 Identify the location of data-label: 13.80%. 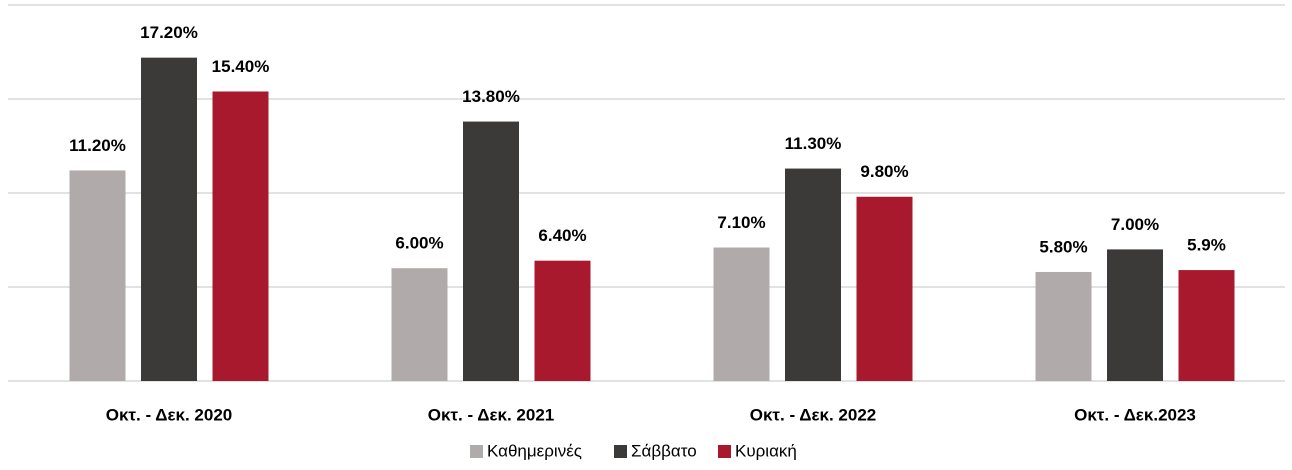
(491, 96).